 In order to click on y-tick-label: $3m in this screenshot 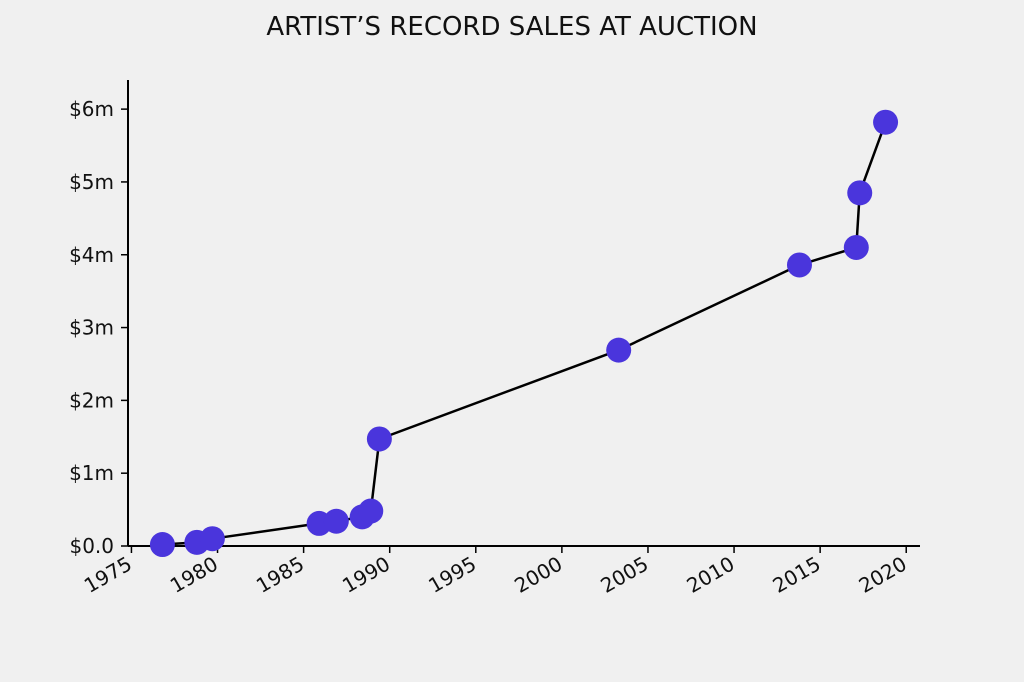, I will do `click(91, 328)`.